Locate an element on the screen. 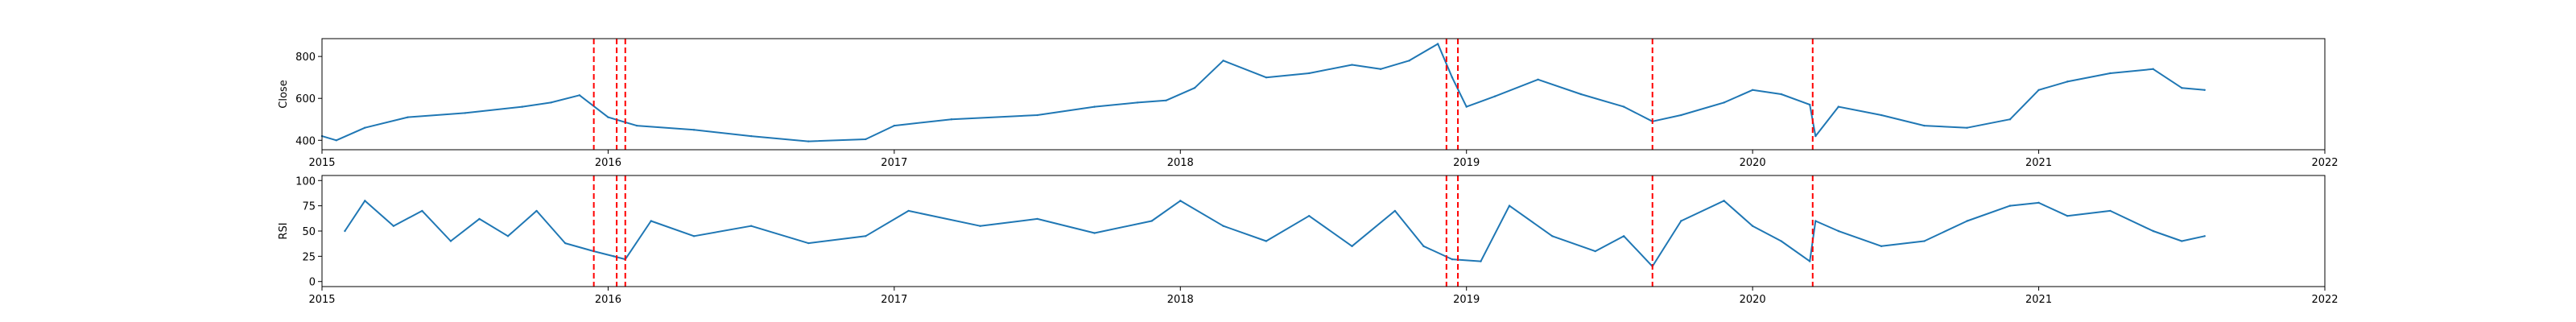  x-tick-label: 2020 is located at coordinates (1753, 163).